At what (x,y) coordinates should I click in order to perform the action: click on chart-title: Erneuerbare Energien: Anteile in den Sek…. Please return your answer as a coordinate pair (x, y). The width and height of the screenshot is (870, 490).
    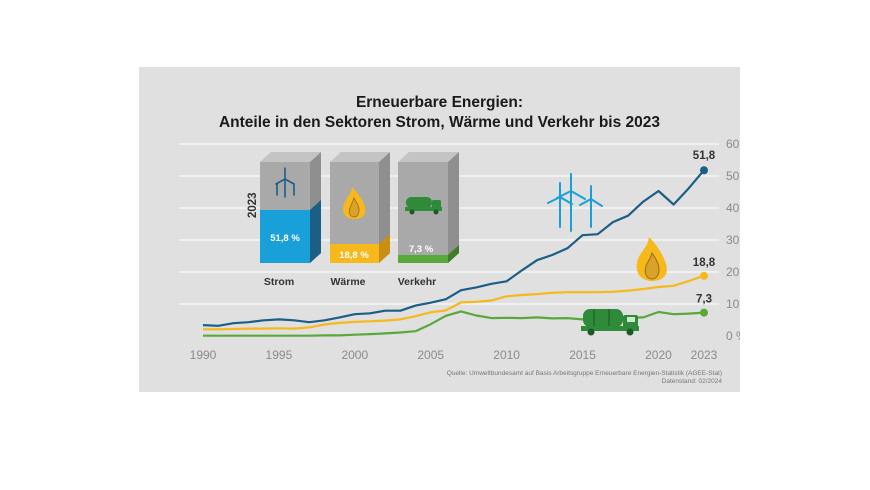
    Looking at the image, I should click on (439, 113).